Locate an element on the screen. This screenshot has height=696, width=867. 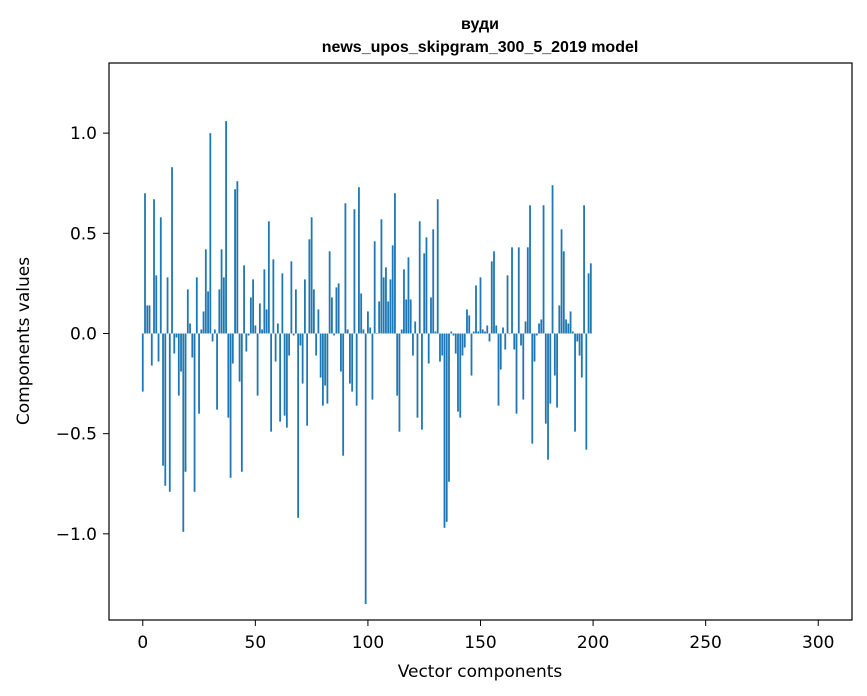
y-tick-label: −0.5 is located at coordinates (76, 435).